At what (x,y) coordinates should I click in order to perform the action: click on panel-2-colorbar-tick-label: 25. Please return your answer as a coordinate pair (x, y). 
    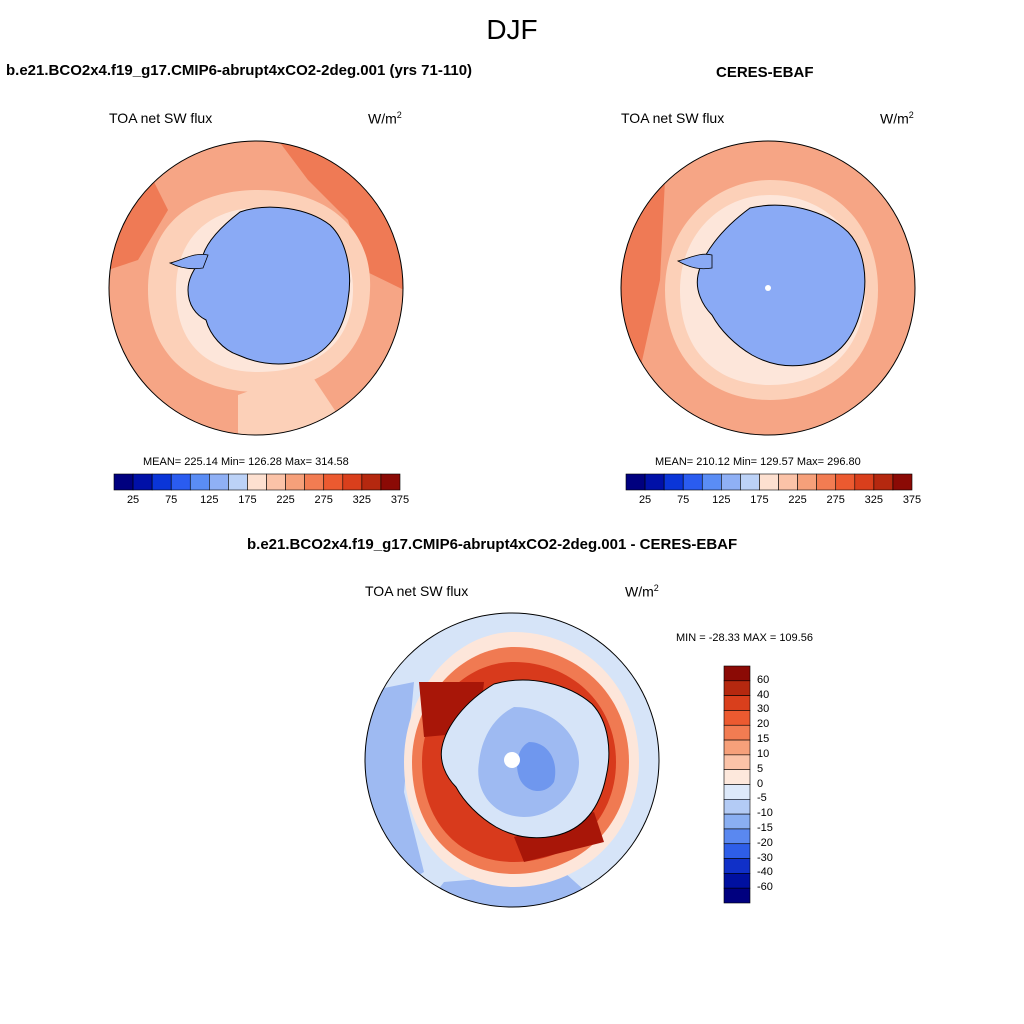
    Looking at the image, I should click on (645, 500).